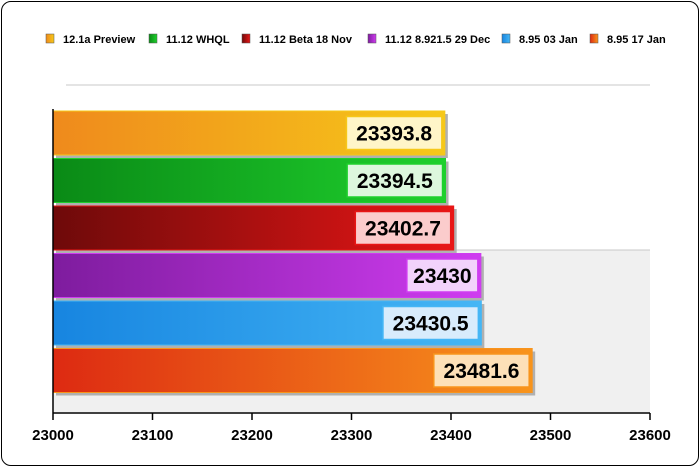  I want to click on value-label: 23393.8, so click(394, 134).